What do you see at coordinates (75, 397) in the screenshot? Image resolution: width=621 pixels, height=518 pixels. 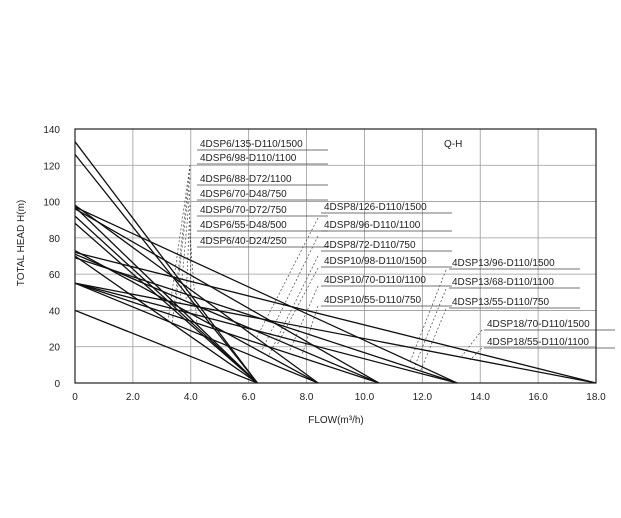 I see `x-tick-label: 0` at bounding box center [75, 397].